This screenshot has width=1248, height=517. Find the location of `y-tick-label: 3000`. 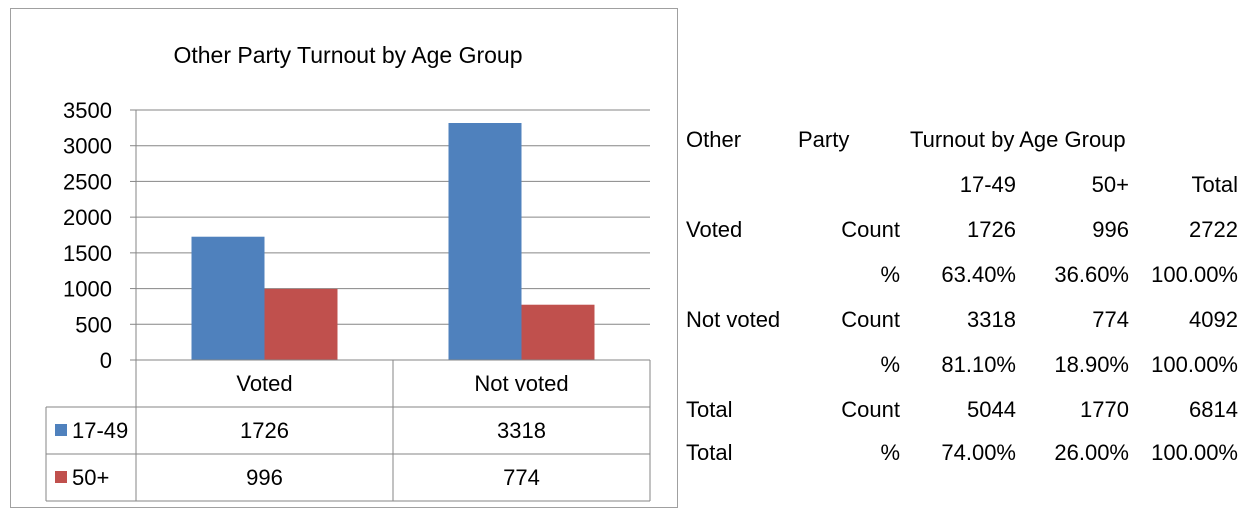

y-tick-label: 3000 is located at coordinates (87, 146).